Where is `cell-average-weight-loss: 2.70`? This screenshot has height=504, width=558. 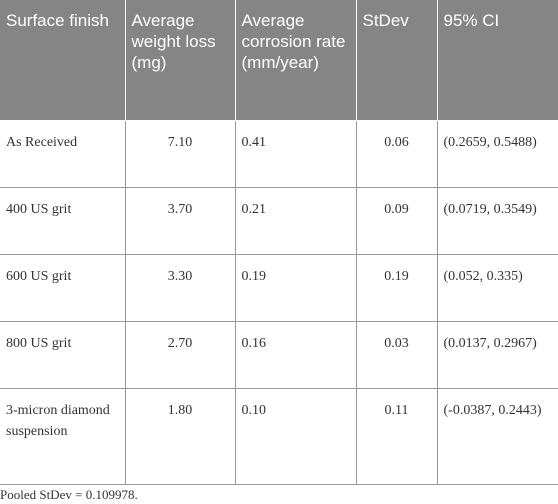 cell-average-weight-loss: 2.70 is located at coordinates (179, 354).